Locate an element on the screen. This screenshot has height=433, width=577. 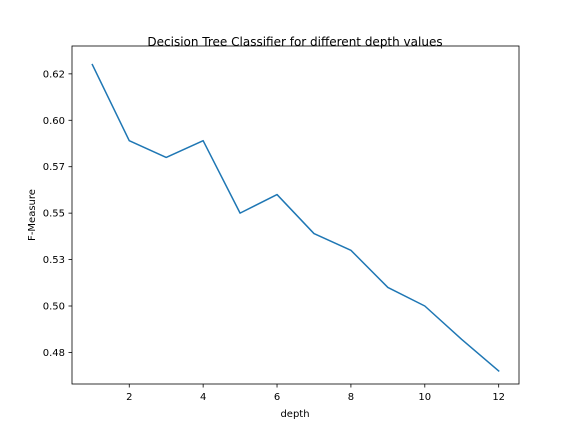
y-axis-label: F-Measure is located at coordinates (32, 215).